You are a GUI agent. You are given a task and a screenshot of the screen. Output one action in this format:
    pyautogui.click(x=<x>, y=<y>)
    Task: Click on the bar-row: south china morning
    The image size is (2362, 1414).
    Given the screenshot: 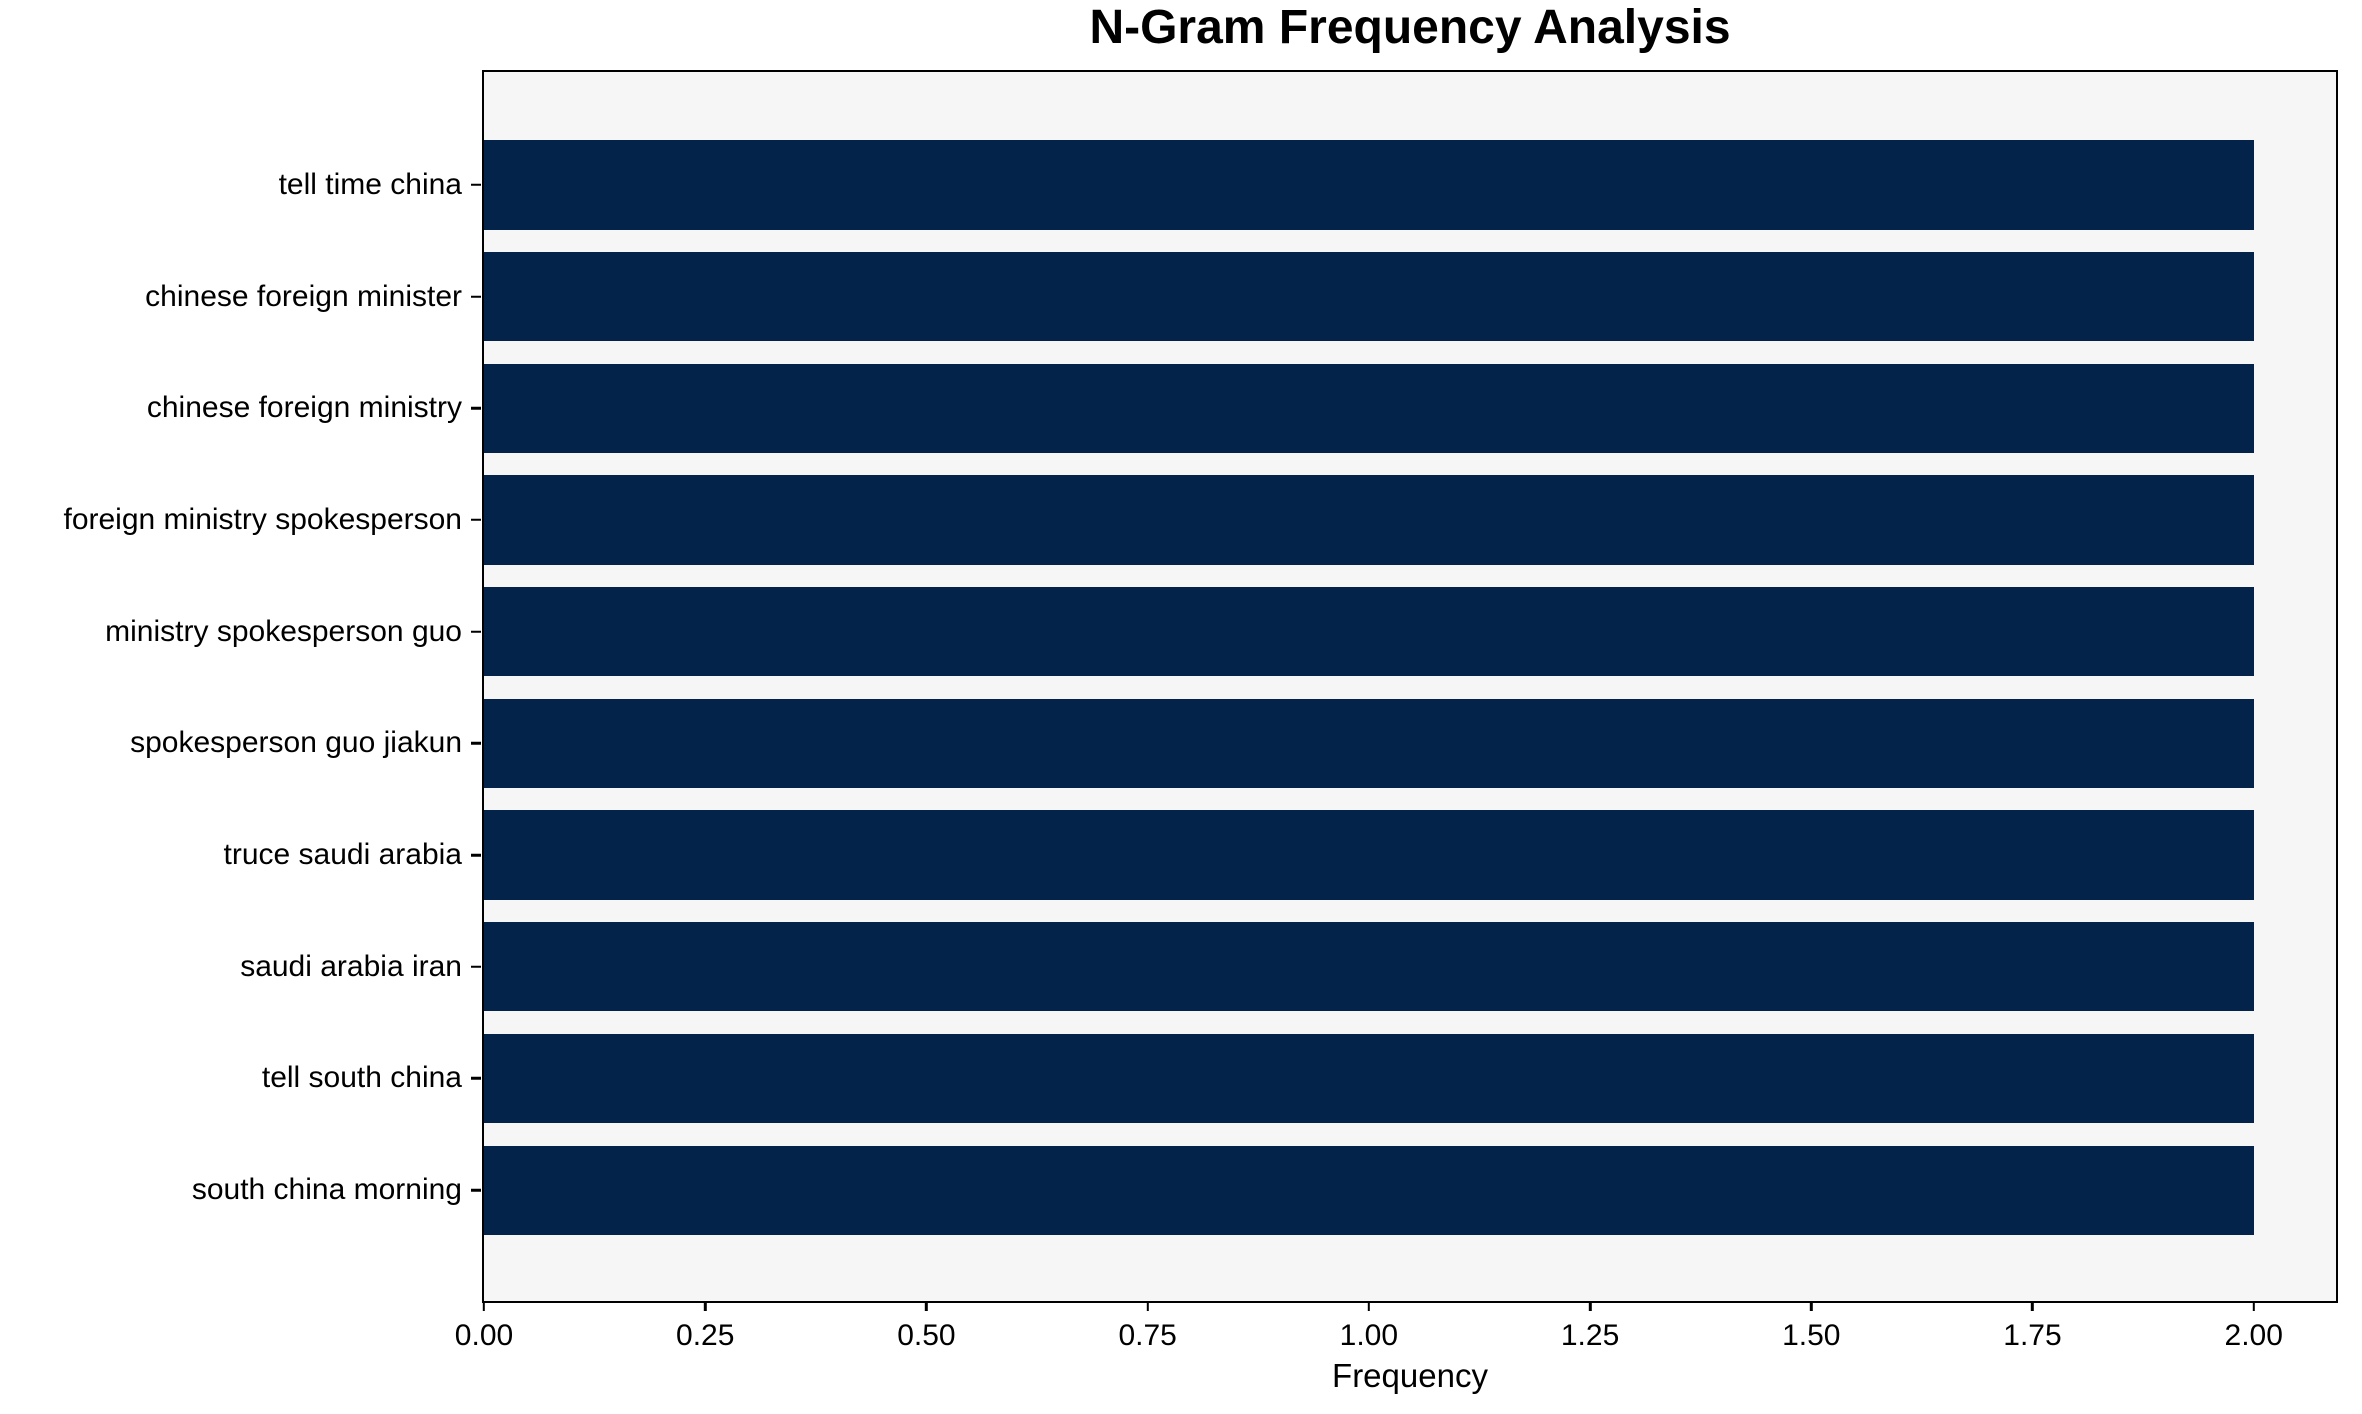 What is the action you would take?
    pyautogui.click(x=1264, y=1190)
    